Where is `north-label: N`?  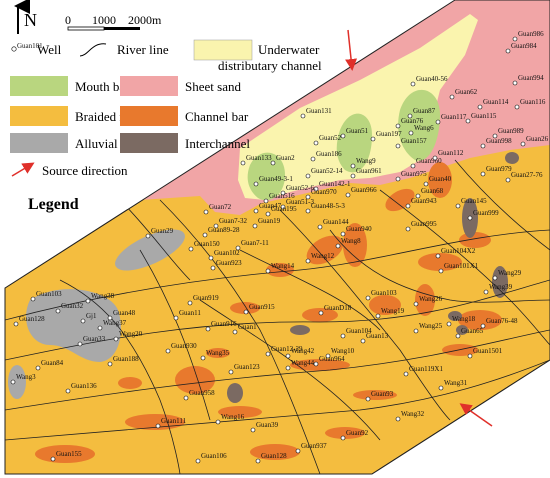
north-label: N is located at coordinates (30, 20).